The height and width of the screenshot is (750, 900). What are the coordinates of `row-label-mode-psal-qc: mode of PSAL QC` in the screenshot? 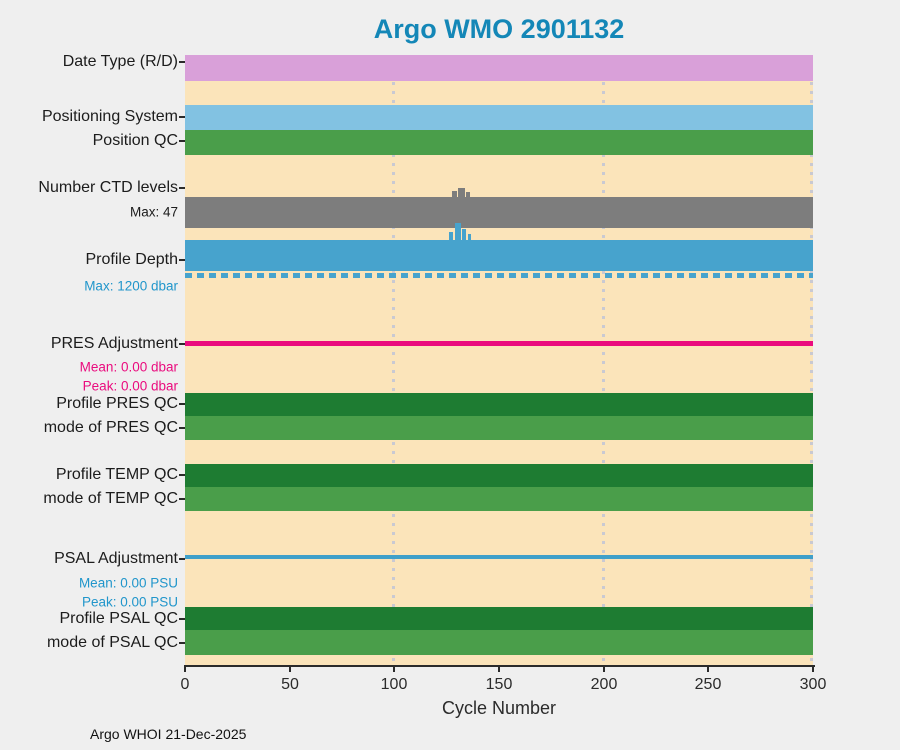 It's located at (112, 642).